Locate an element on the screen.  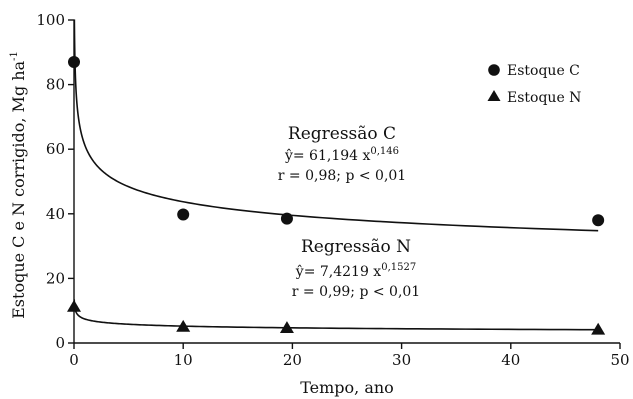
legend-label-estoque-n: Estoque N is located at coordinates (544, 98).